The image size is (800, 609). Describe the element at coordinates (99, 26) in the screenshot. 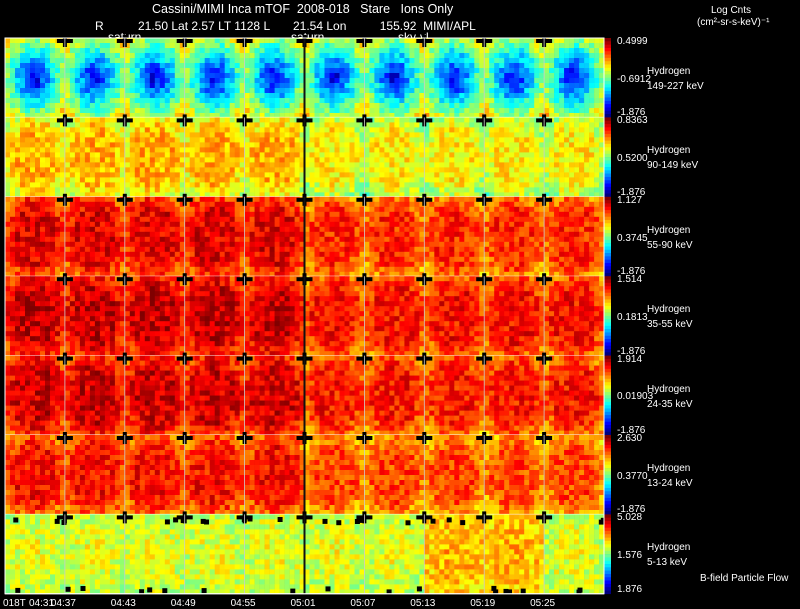

I see `r-label: R` at that location.